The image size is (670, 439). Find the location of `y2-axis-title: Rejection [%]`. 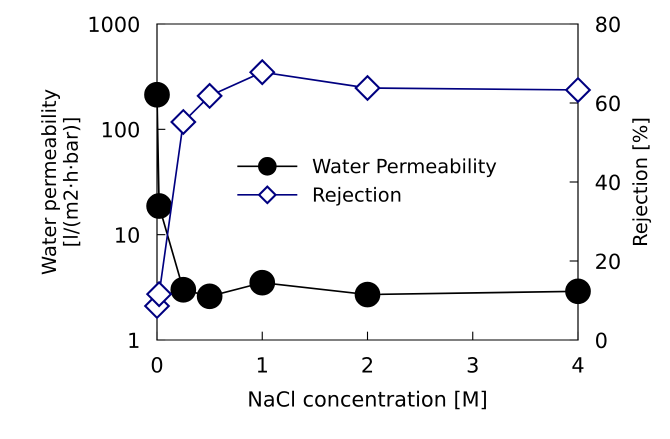

y2-axis-title: Rejection [%] is located at coordinates (642, 181).